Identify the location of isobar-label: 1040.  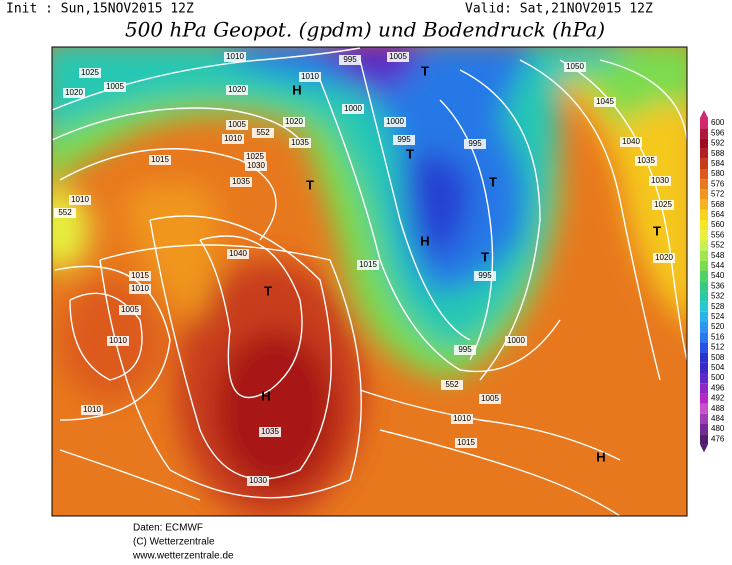
(238, 253).